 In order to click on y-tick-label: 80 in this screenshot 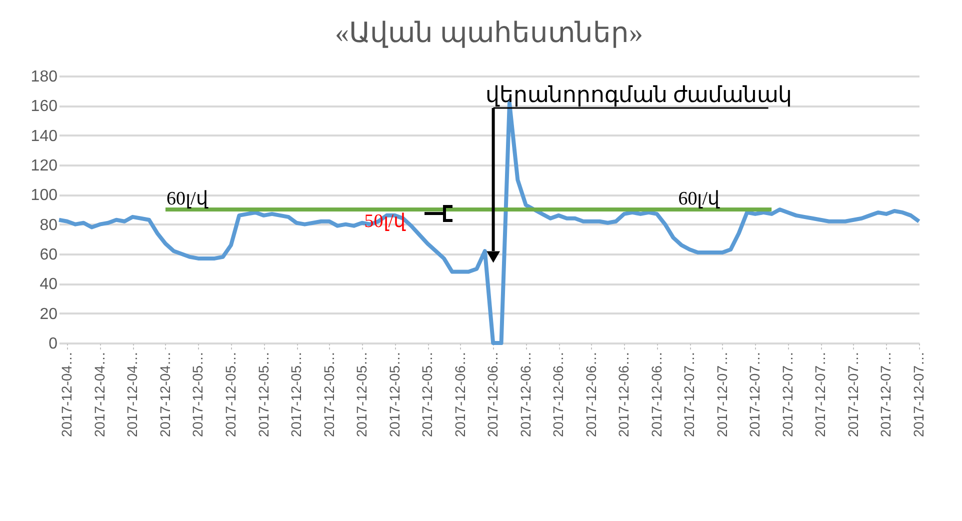, I will do `click(49, 225)`.